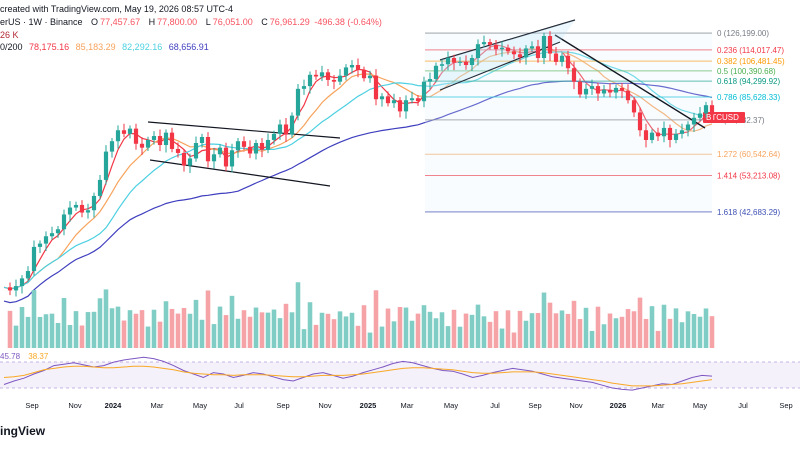 The height and width of the screenshot is (450, 800). What do you see at coordinates (400, 373) in the screenshot?
I see `rsi-pane` at bounding box center [400, 373].